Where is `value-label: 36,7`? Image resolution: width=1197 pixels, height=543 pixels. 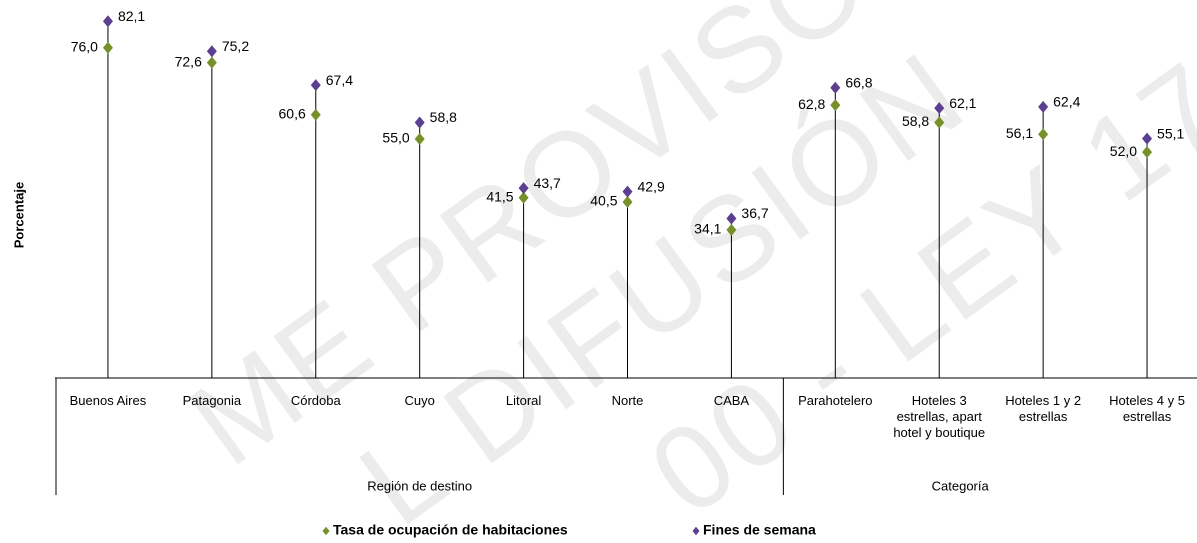 value-label: 36,7 is located at coordinates (754, 213).